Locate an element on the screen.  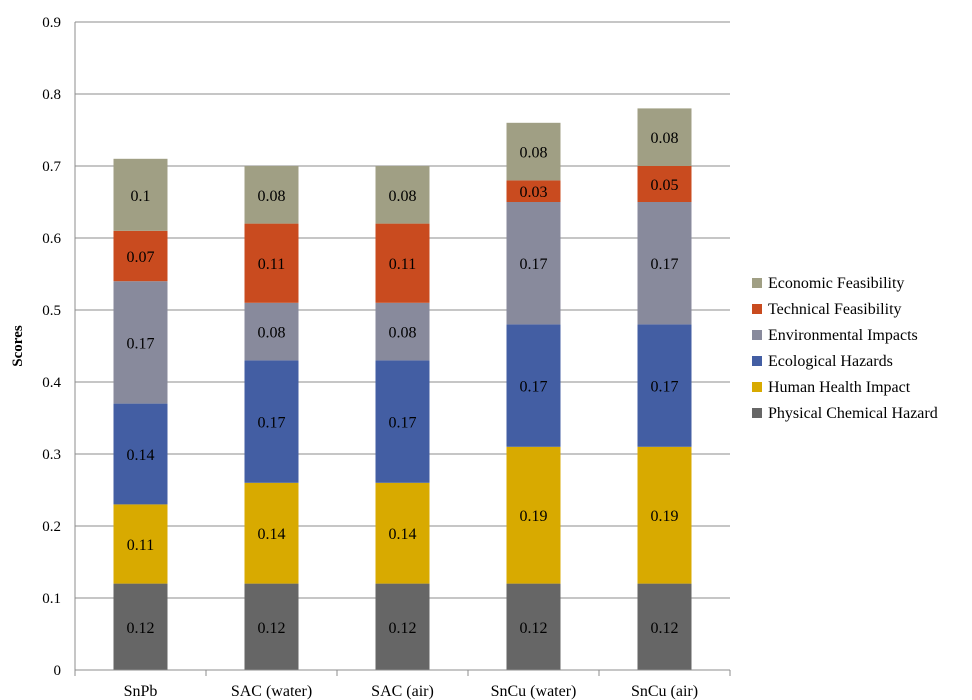
y-tick-label: 0.6 is located at coordinates (51, 239).